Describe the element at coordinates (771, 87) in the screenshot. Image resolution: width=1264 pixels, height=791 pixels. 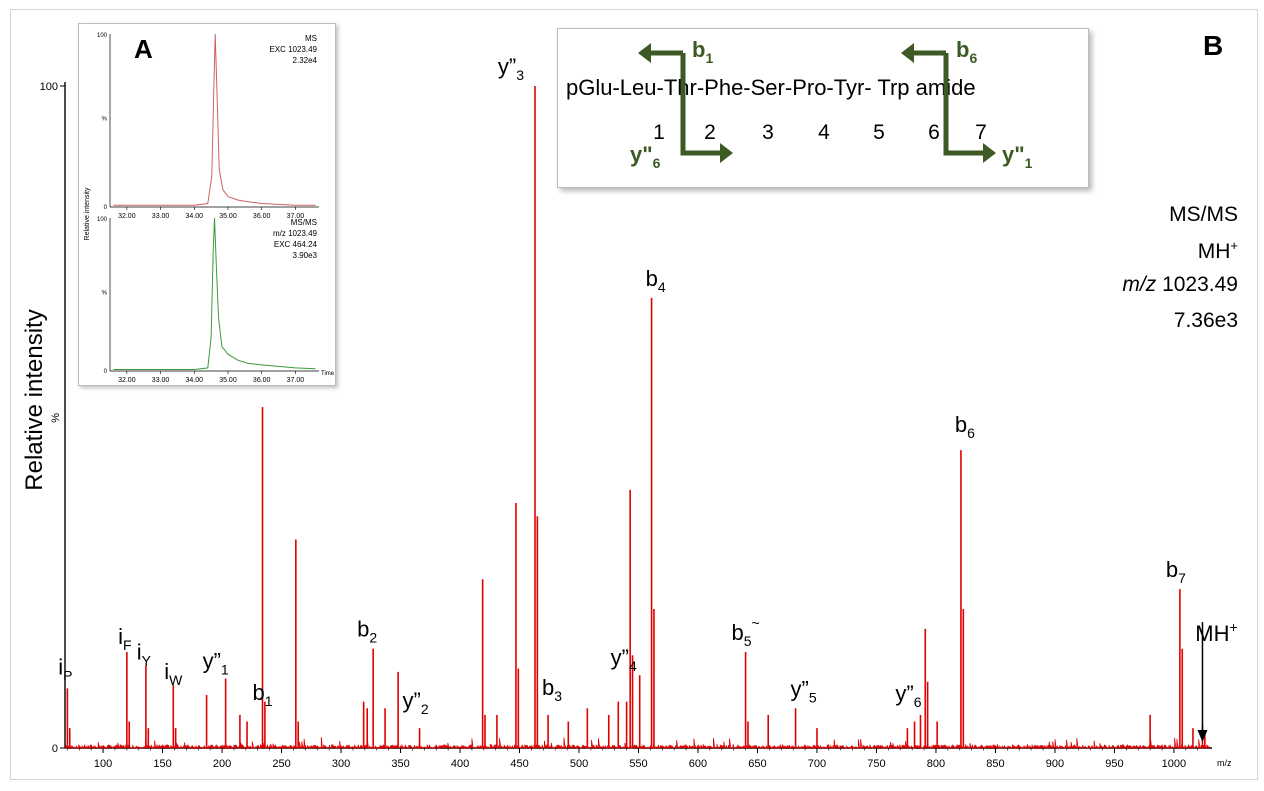
I see `peptide-sequence: pGlu-Leu-Thr-Phe-Ser-Pro-Tyr- Trp amide` at that location.